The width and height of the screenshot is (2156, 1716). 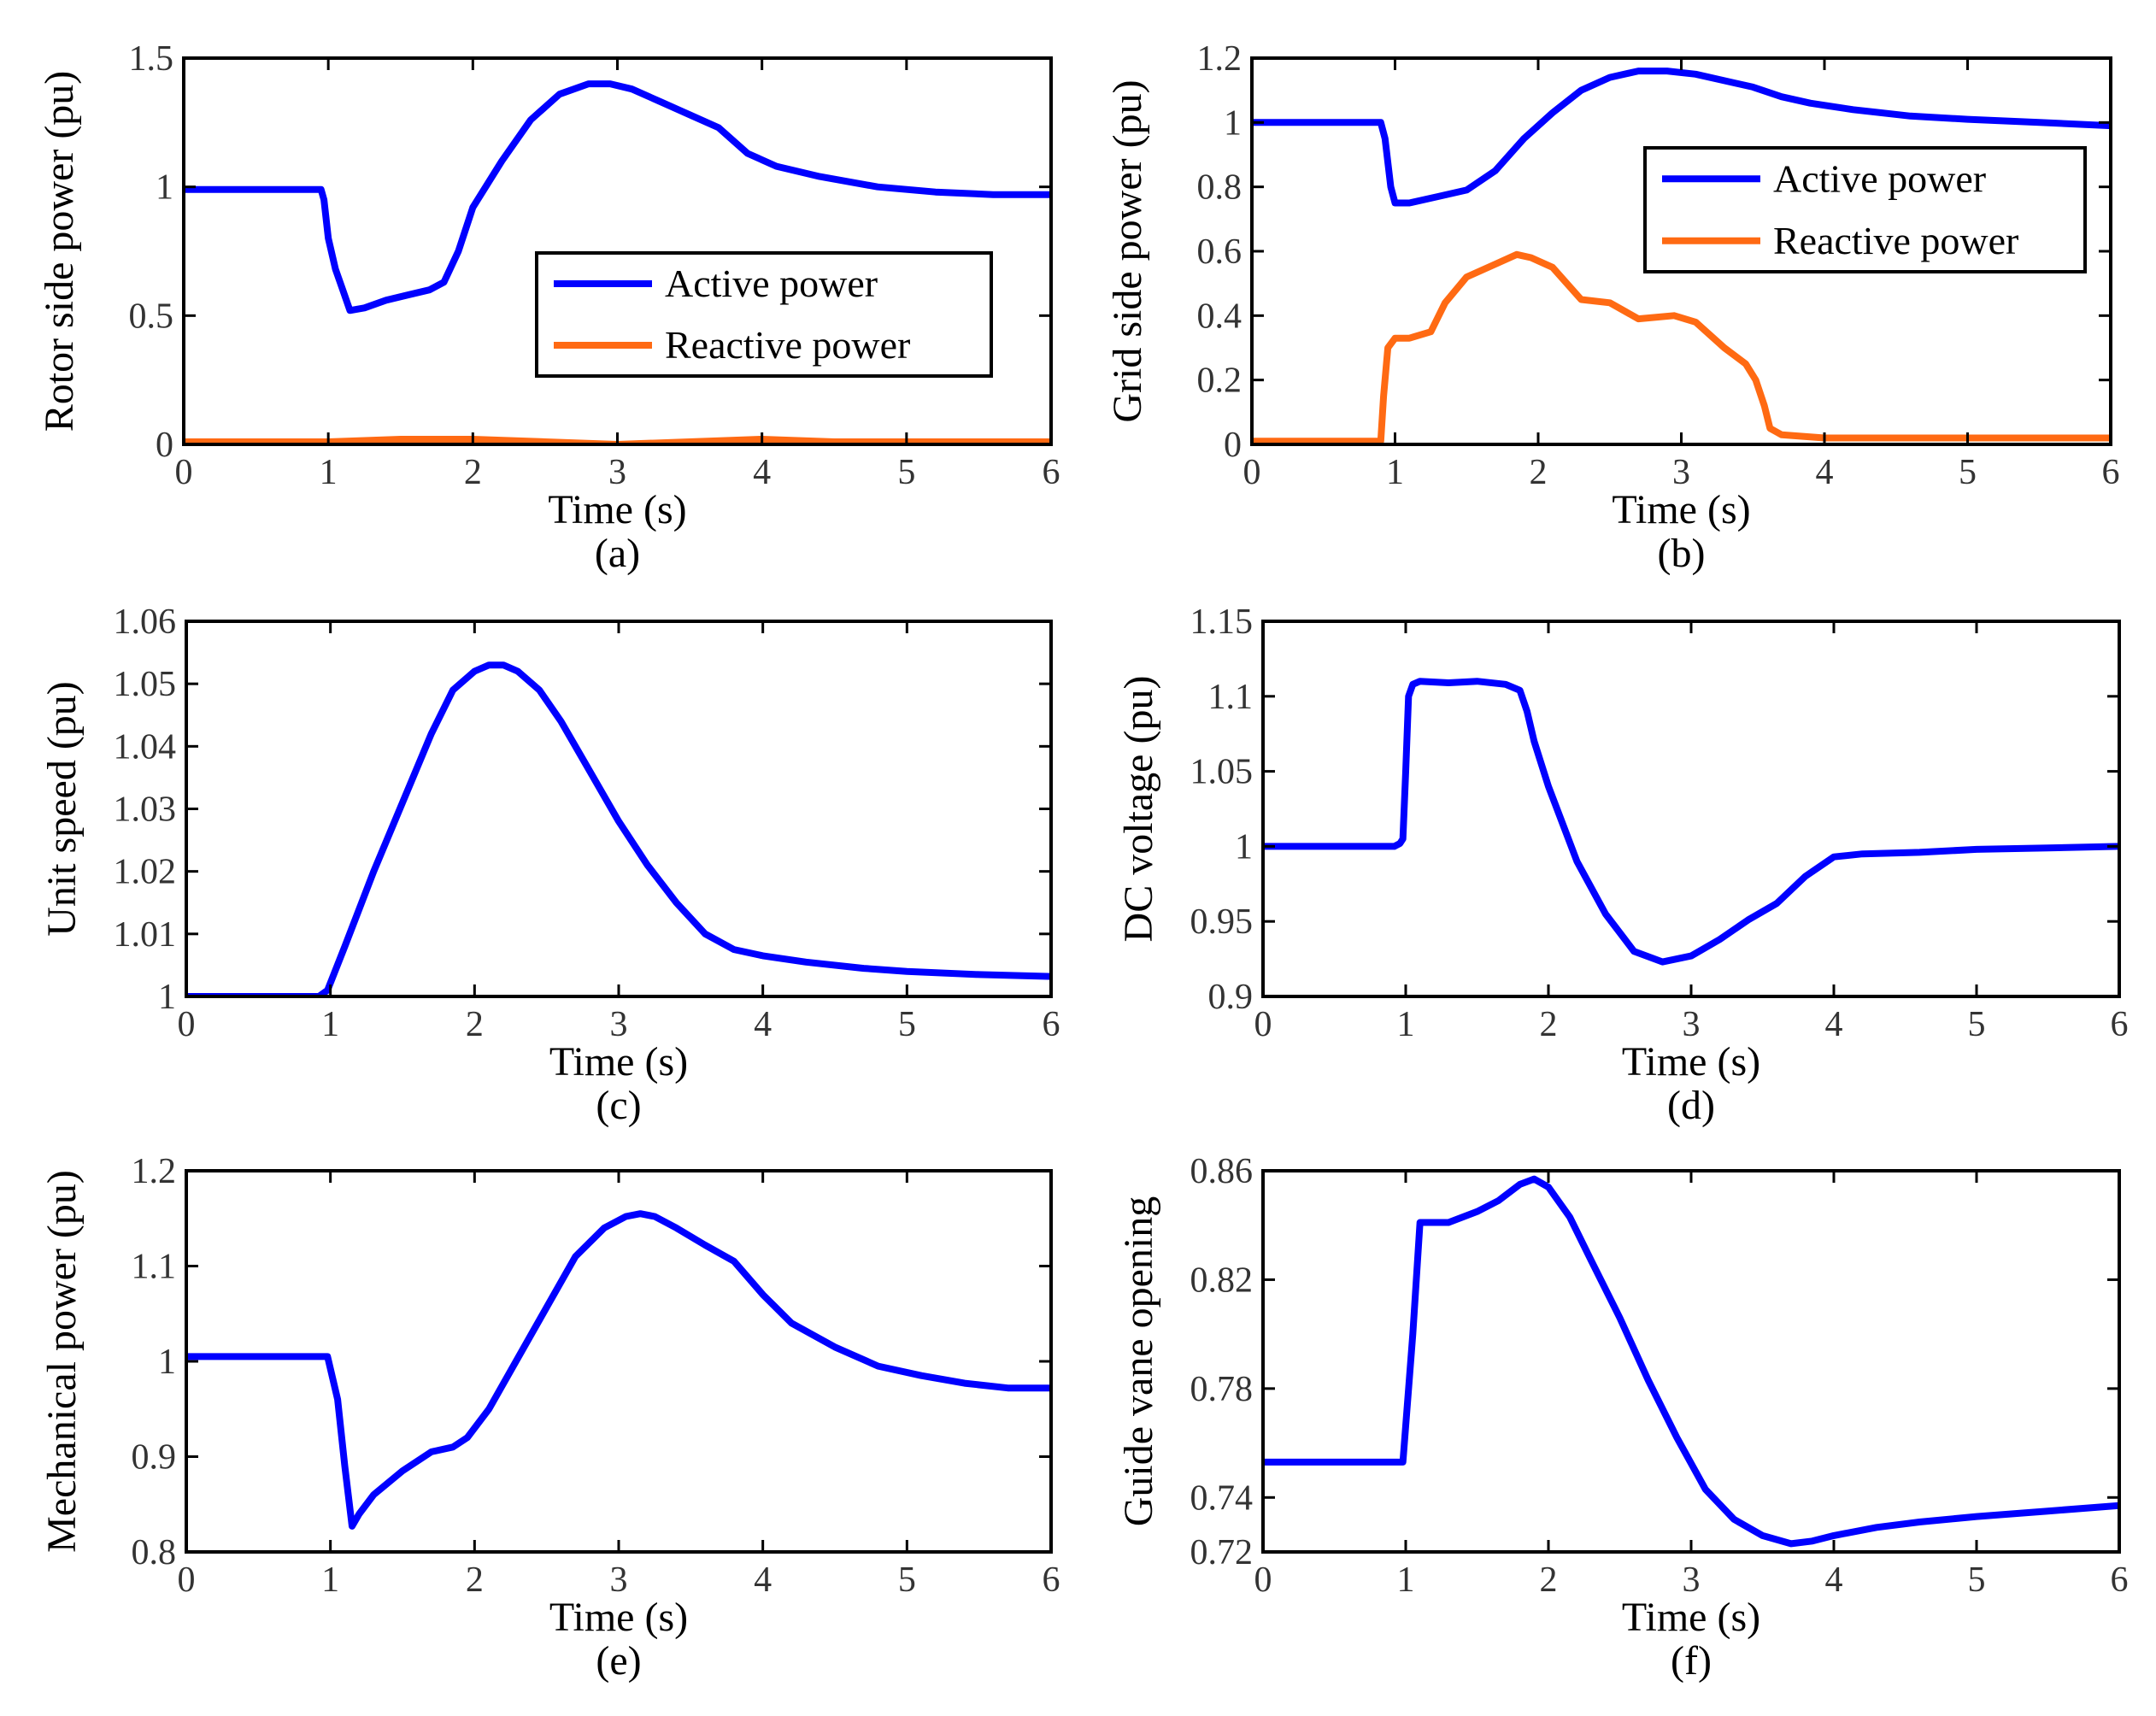 What do you see at coordinates (1219, 381) in the screenshot?
I see `y-tick-label: 0.2` at bounding box center [1219, 381].